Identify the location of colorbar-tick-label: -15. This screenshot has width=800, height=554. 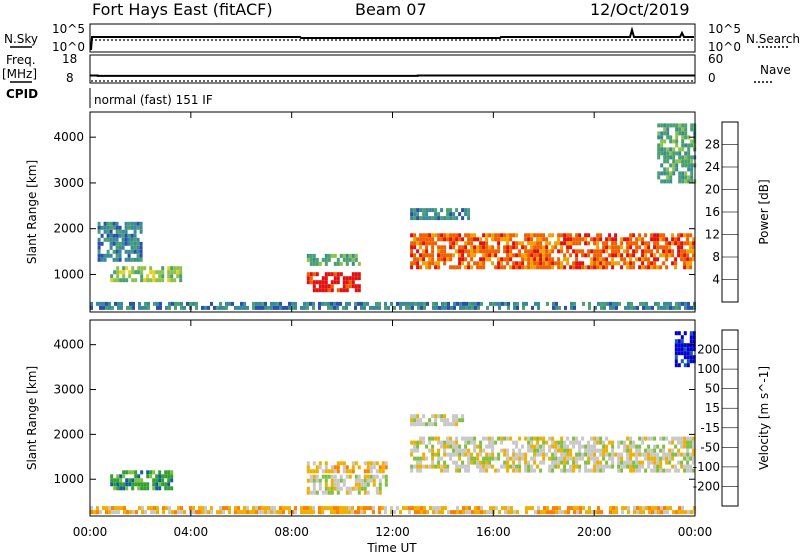
(710, 428).